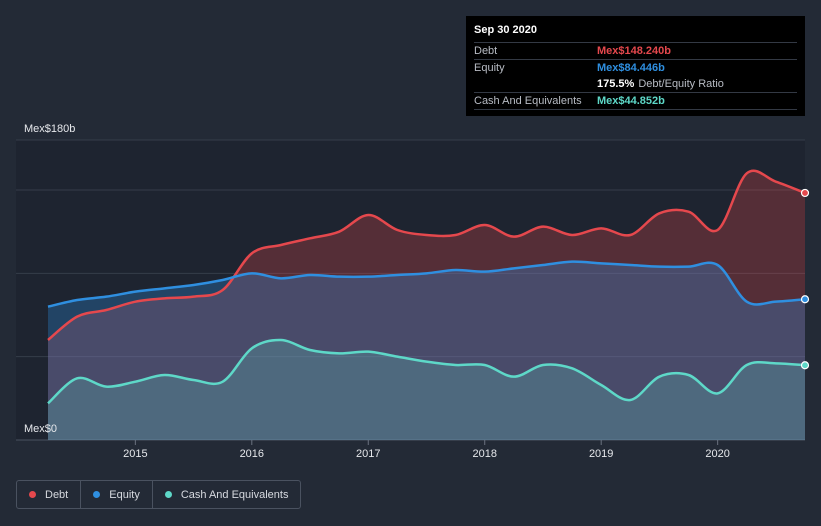 The height and width of the screenshot is (526, 821). Describe the element at coordinates (484, 454) in the screenshot. I see `x-tick-label-2018: 2018` at that location.